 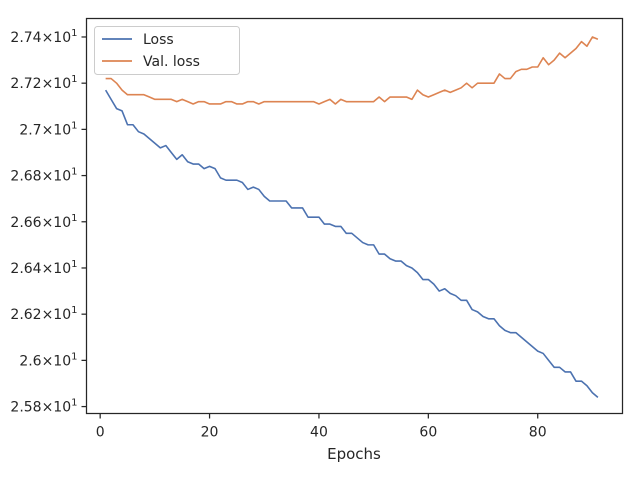 What do you see at coordinates (538, 433) in the screenshot?
I see `x-tick-label: 80` at bounding box center [538, 433].